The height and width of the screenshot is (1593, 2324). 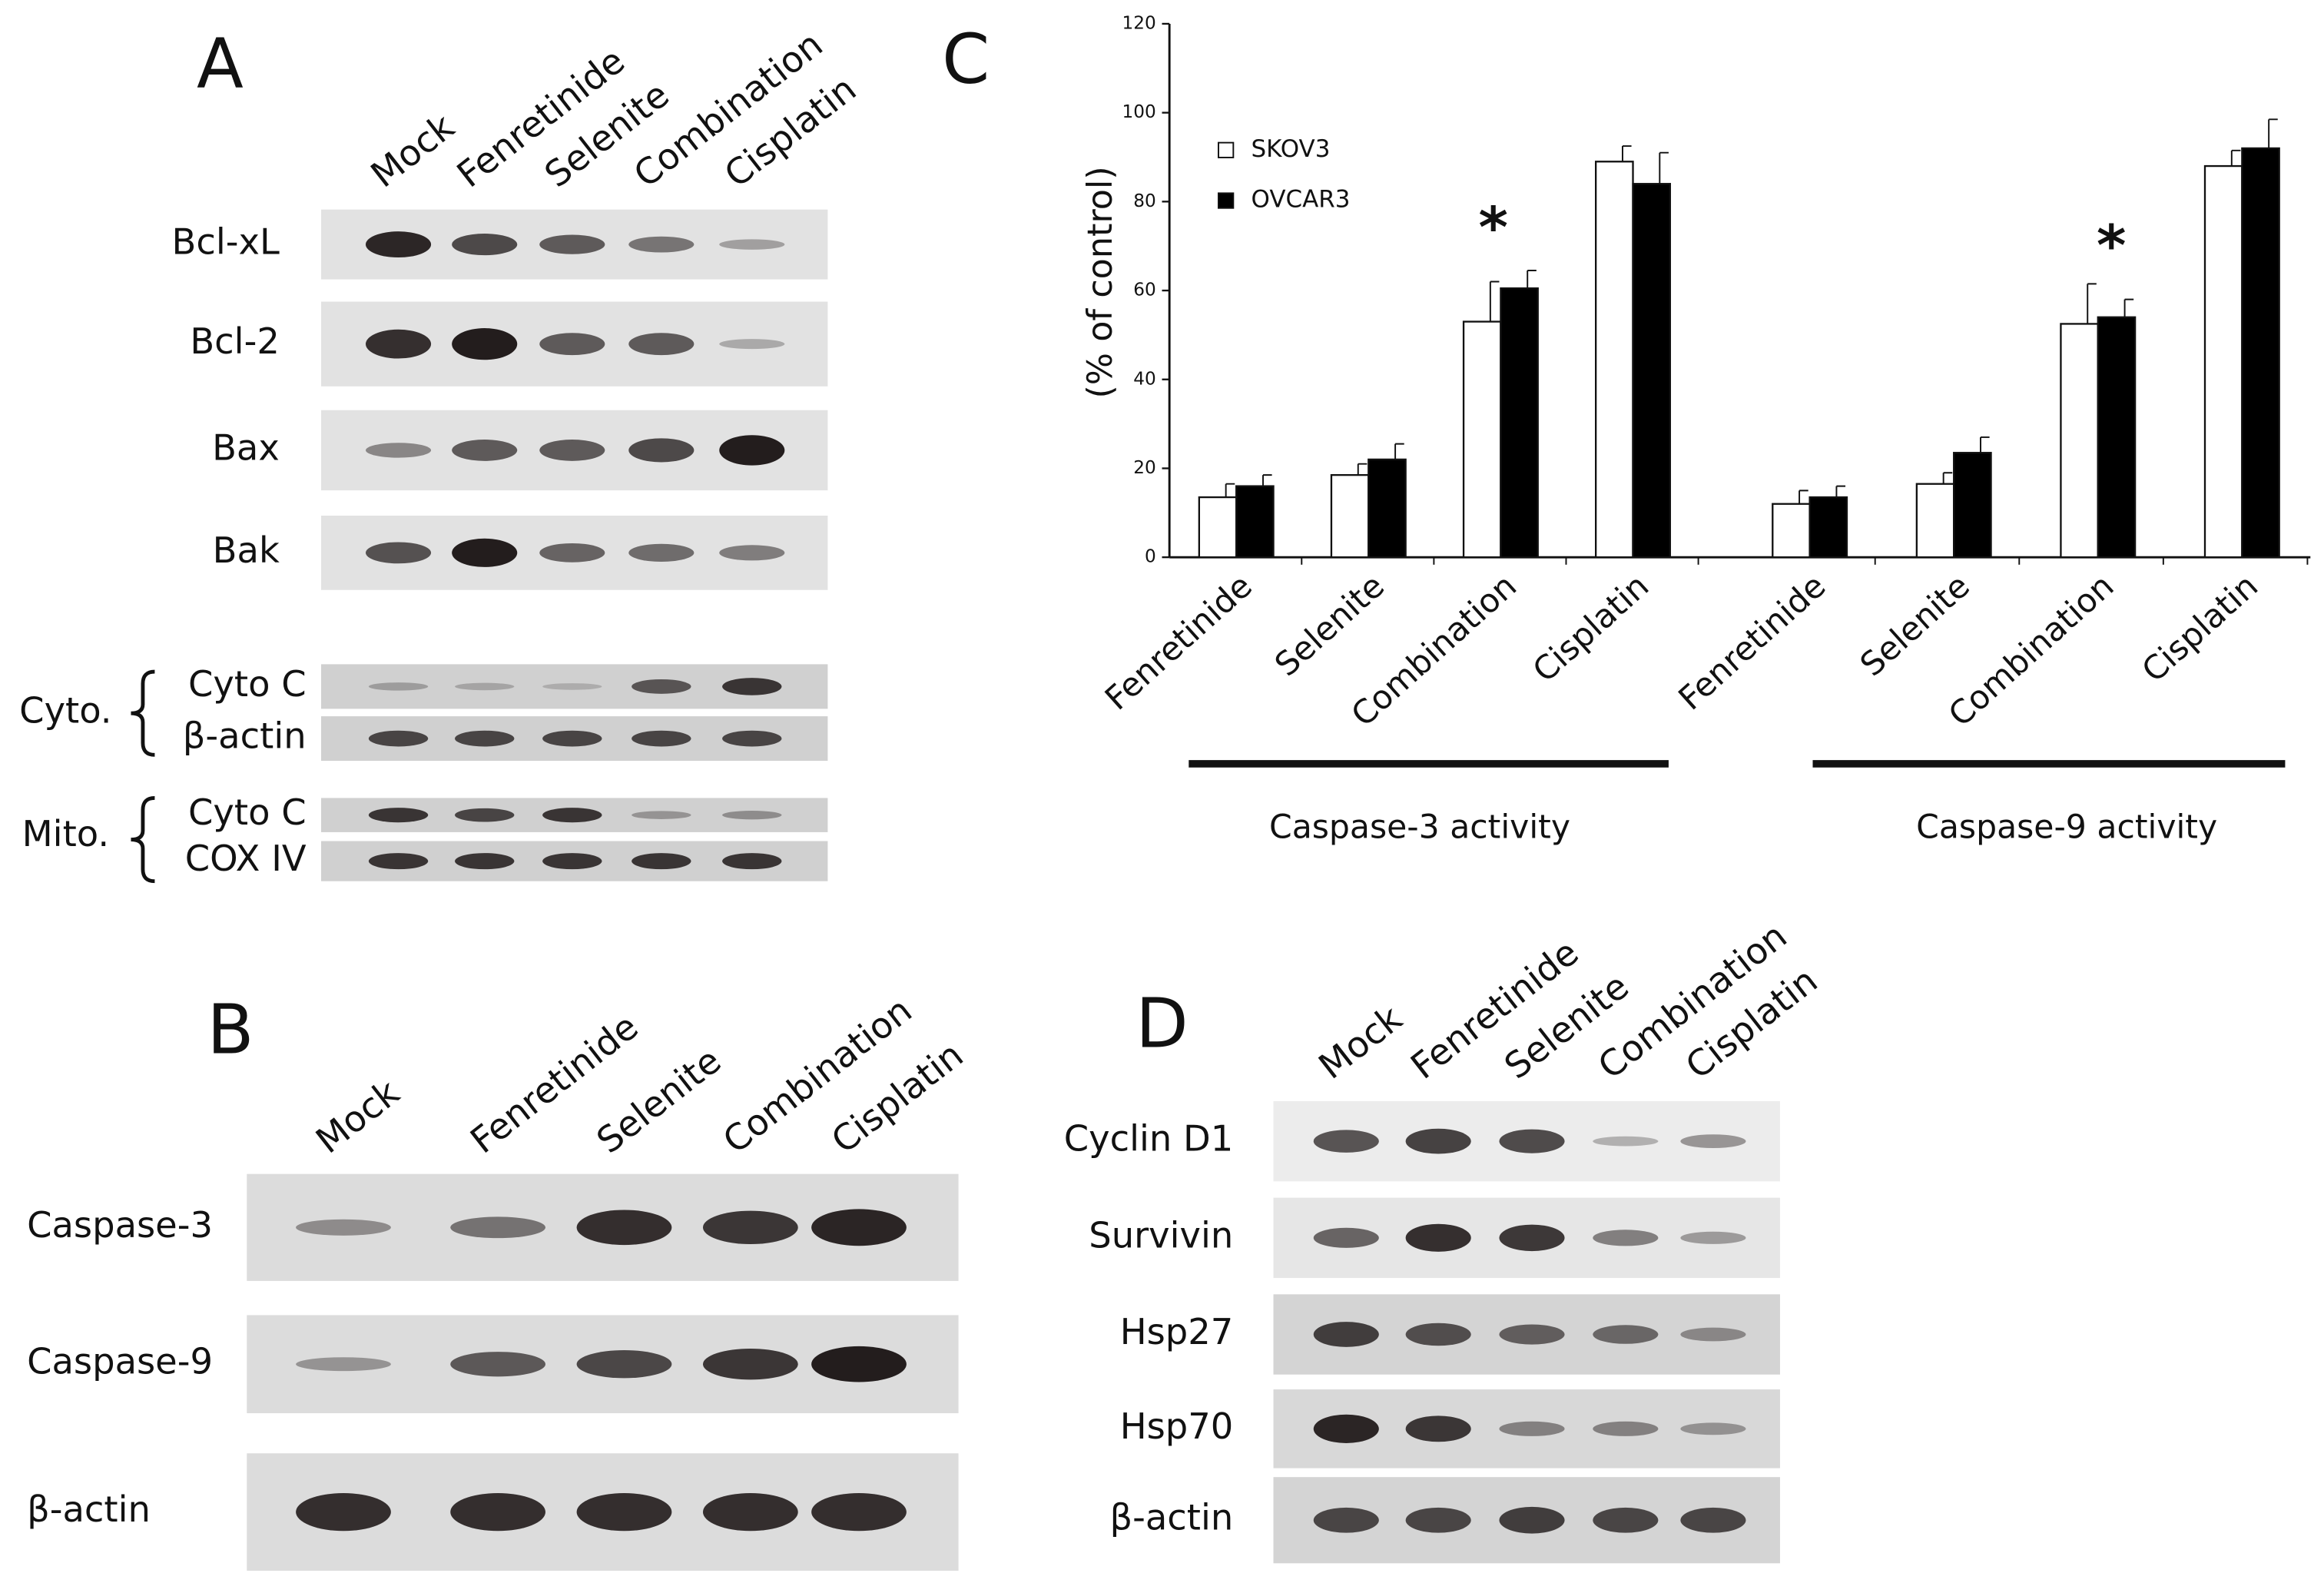 I want to click on row-label: COX IV, so click(x=246, y=859).